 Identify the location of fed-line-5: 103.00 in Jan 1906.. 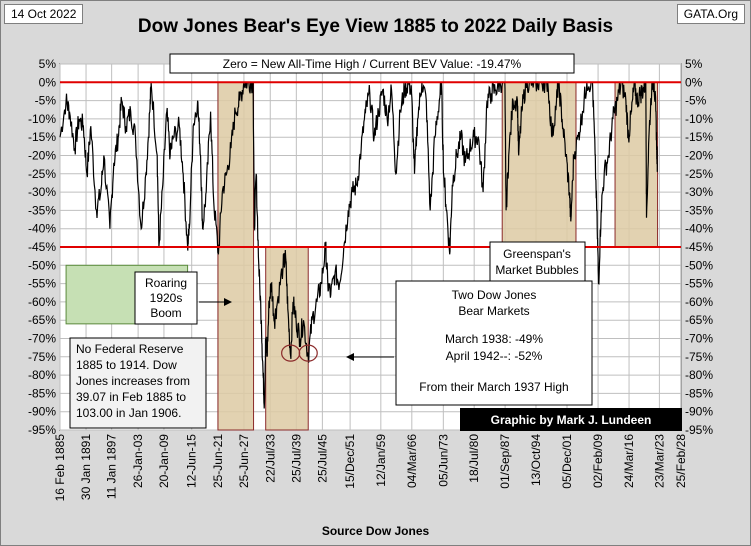
(128, 413).